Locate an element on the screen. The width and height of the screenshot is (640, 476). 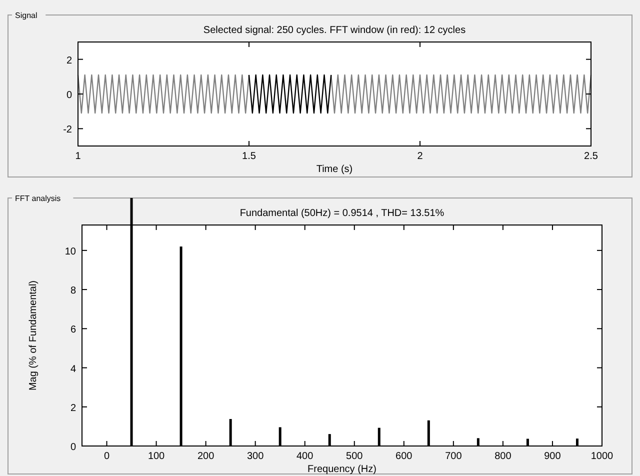
x-tick-label: 1.5 is located at coordinates (249, 156).